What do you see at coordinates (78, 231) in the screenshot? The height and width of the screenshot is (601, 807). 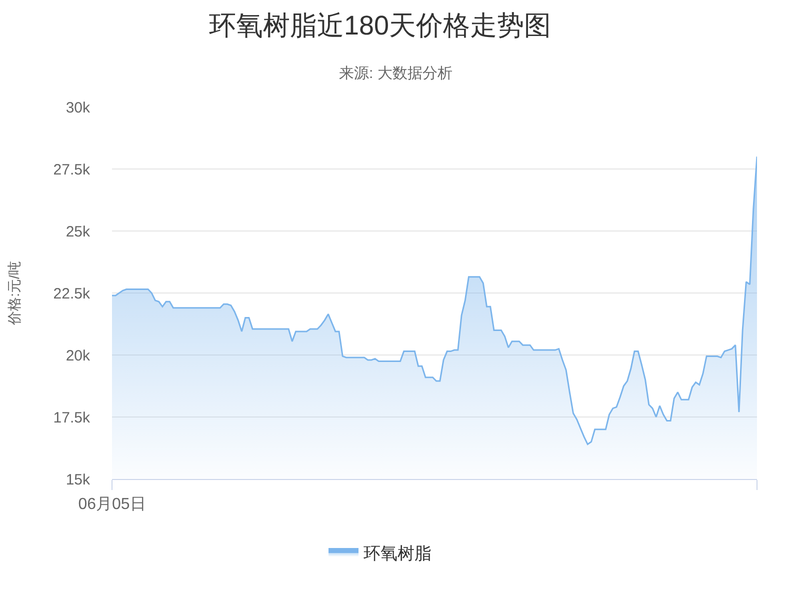 I see `y-tick-label: 25k` at bounding box center [78, 231].